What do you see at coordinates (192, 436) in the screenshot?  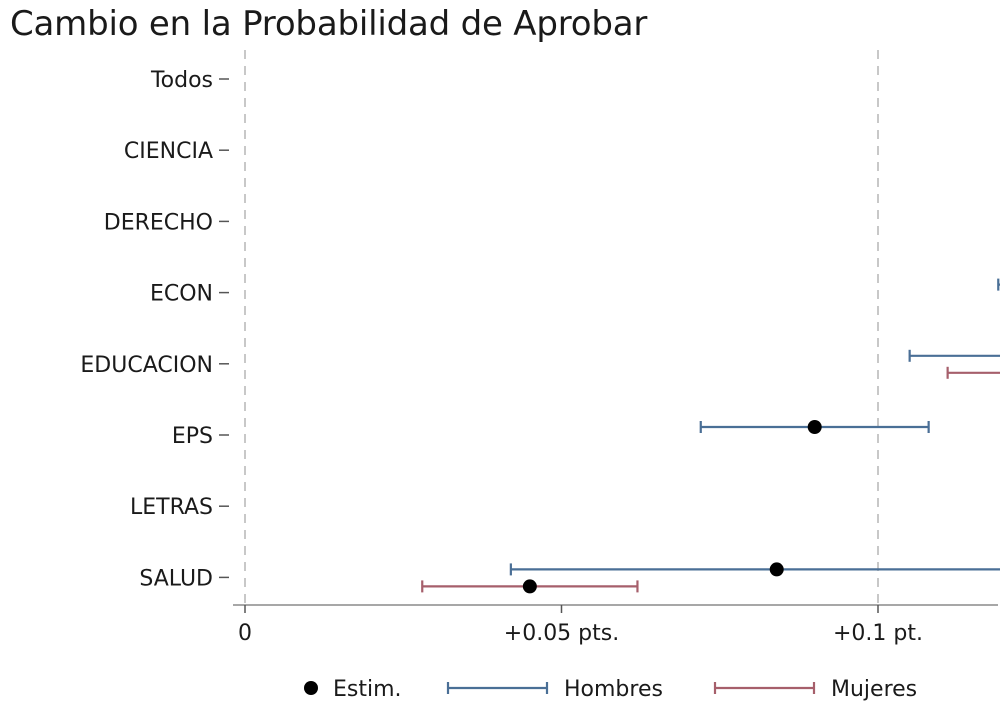 I see `y-tick-label: EPS` at bounding box center [192, 436].